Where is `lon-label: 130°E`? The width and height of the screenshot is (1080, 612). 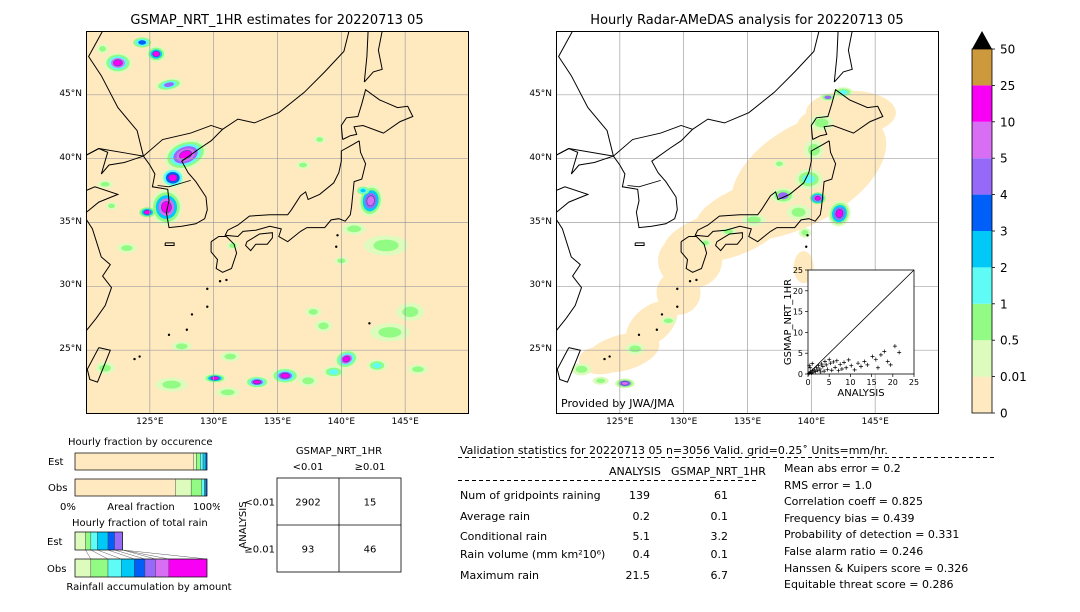
lon-label: 130°E is located at coordinates (683, 422).